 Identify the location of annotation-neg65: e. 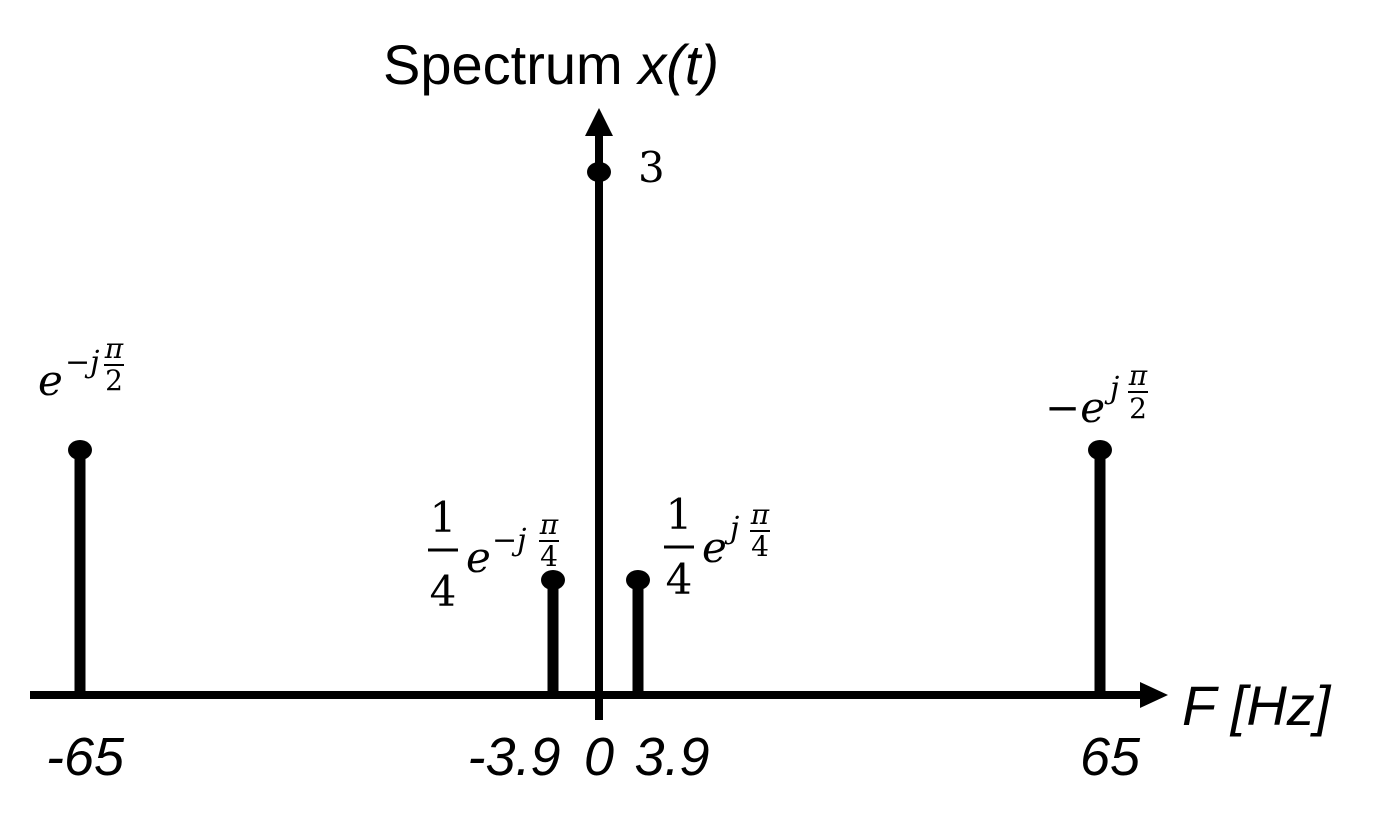
(50, 380).